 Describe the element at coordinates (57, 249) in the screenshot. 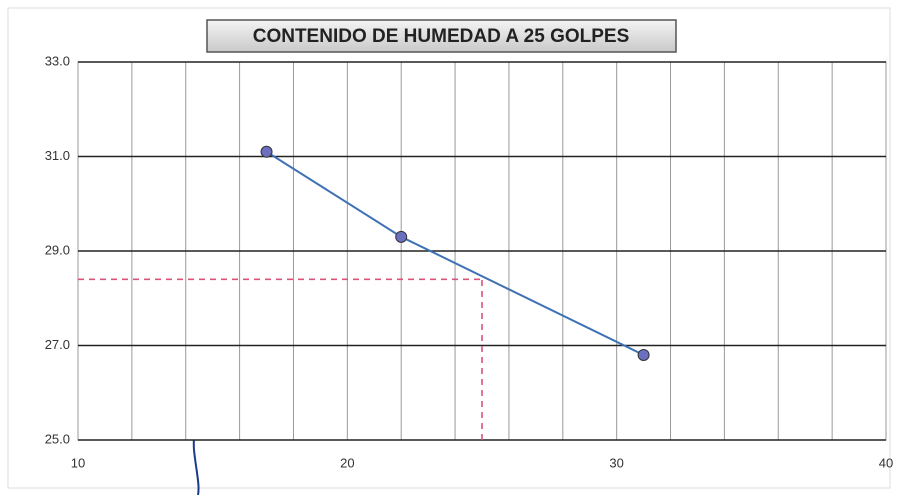

I see `y-tick-label: 29.0` at that location.